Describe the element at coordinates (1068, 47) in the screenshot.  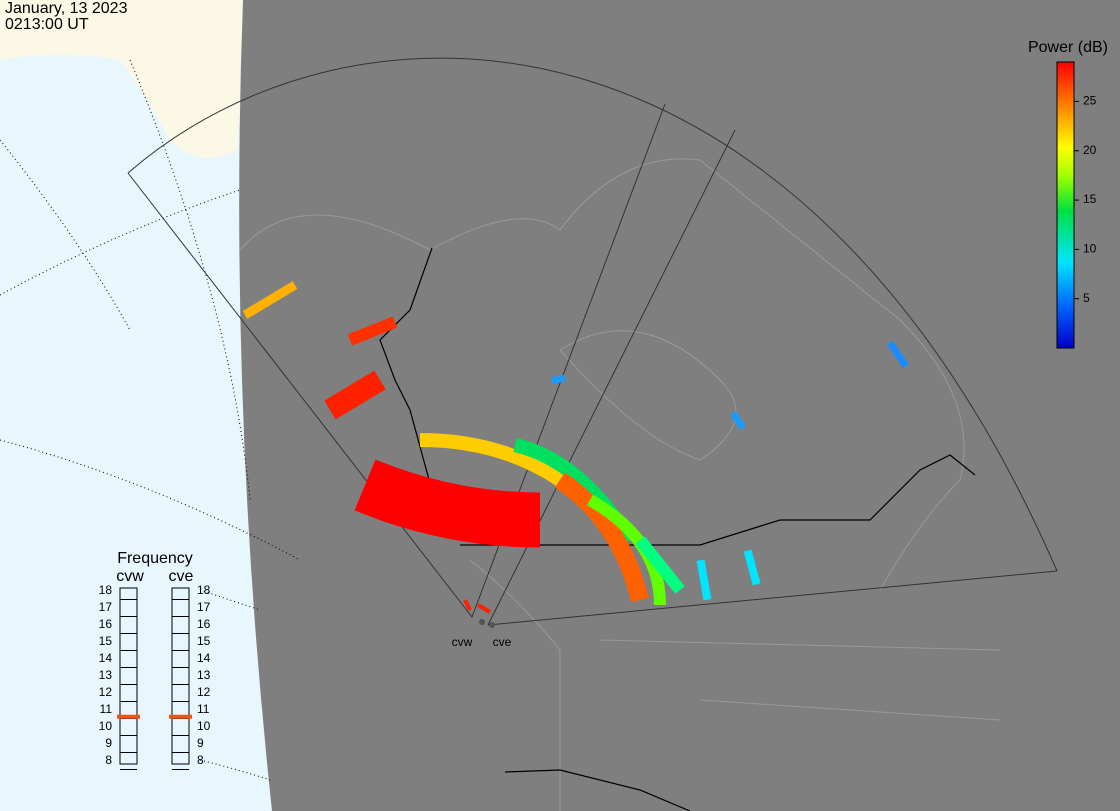
I see `colorbar-title: Power (dB)` at that location.